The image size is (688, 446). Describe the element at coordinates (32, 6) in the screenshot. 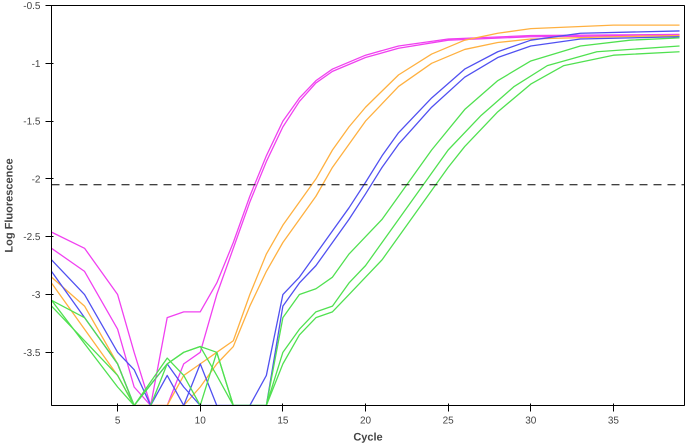

I see `y-tick-label: -0.5` at that location.